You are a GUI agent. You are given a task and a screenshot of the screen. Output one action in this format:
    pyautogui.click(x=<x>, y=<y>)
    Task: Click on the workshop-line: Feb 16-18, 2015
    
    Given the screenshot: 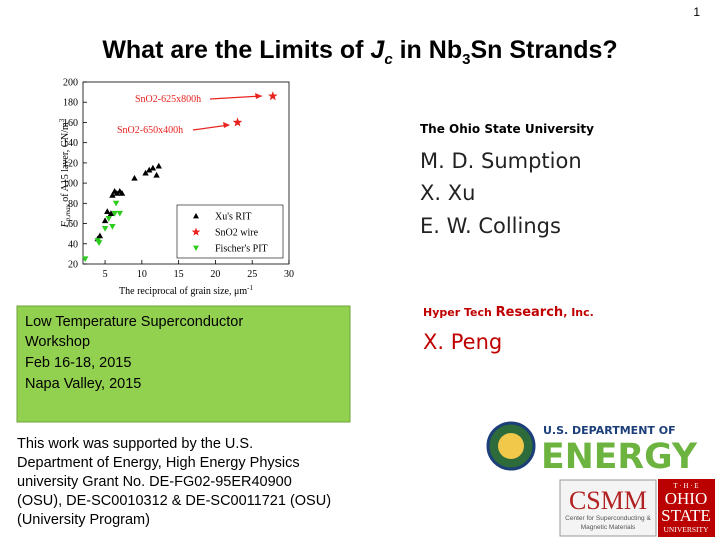 What is the action you would take?
    pyautogui.click(x=78, y=363)
    